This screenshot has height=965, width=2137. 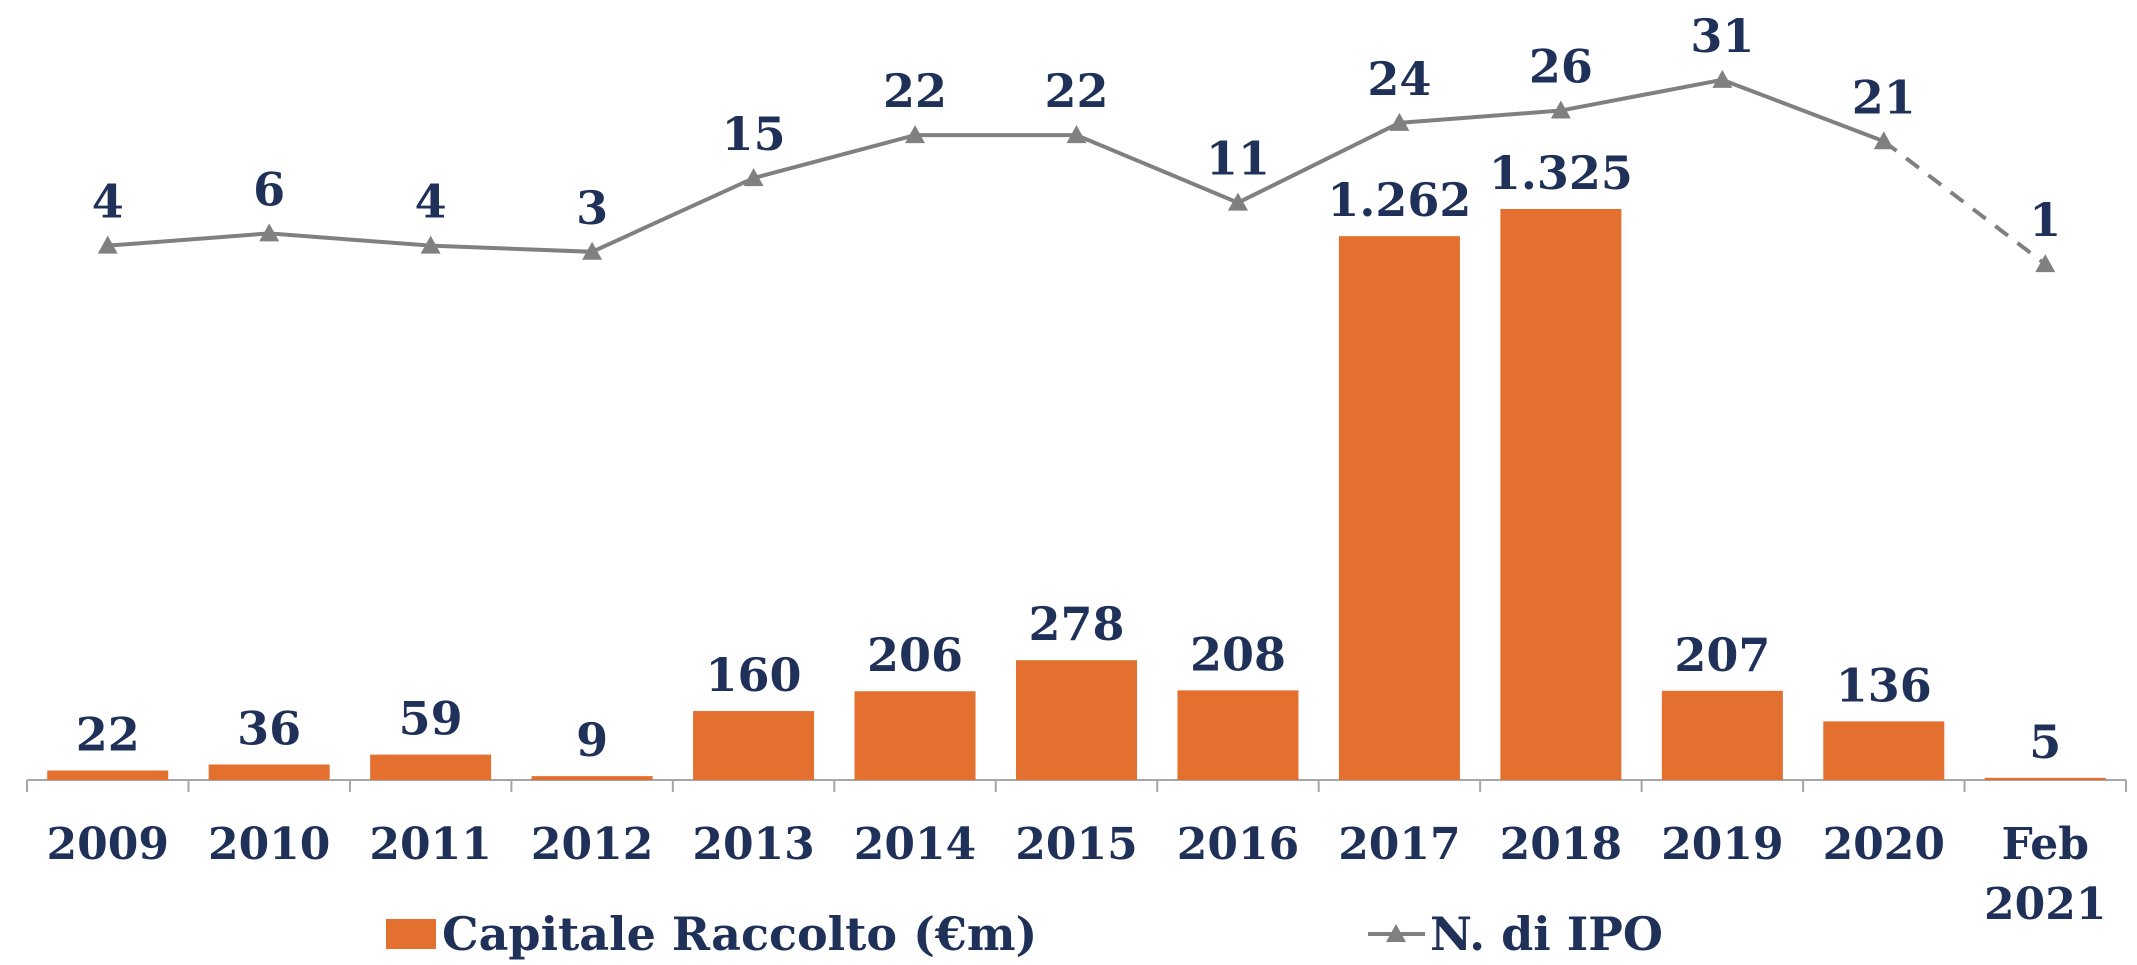 I want to click on line-value-label: 24, so click(x=1399, y=79).